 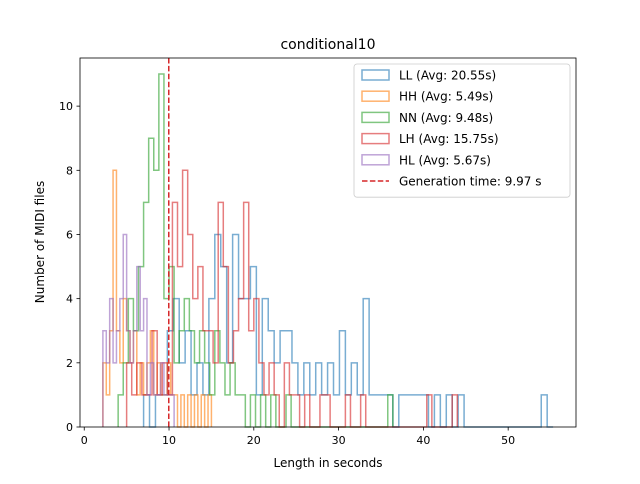 What do you see at coordinates (327, 45) in the screenshot?
I see `chart-title: conditional10` at bounding box center [327, 45].